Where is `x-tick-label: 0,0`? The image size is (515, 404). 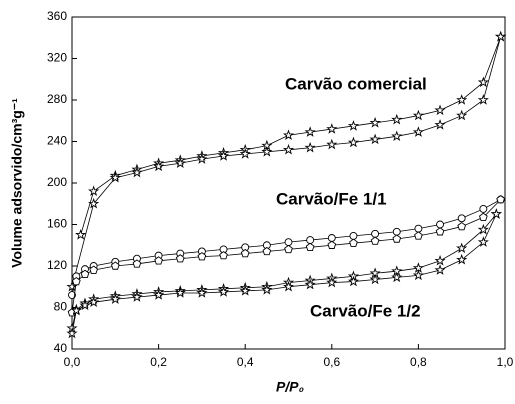 x-tick-label: 0,0 is located at coordinates (72, 362).